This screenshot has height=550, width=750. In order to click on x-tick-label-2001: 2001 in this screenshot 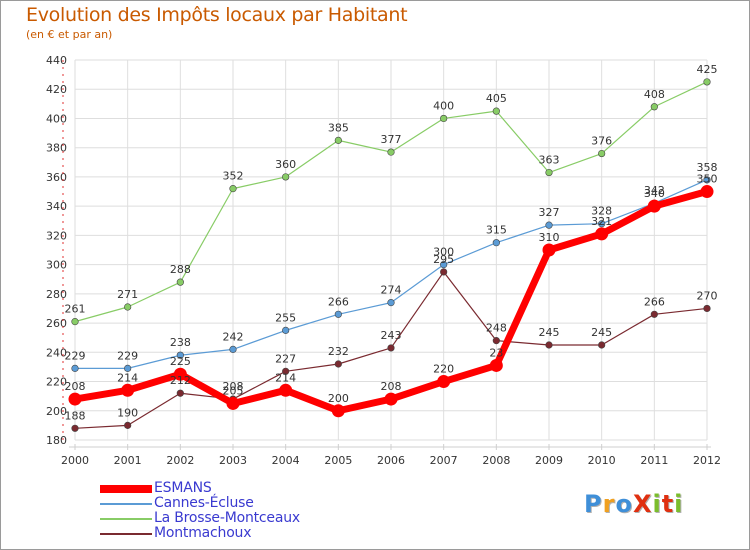, I will do `click(128, 460)`.